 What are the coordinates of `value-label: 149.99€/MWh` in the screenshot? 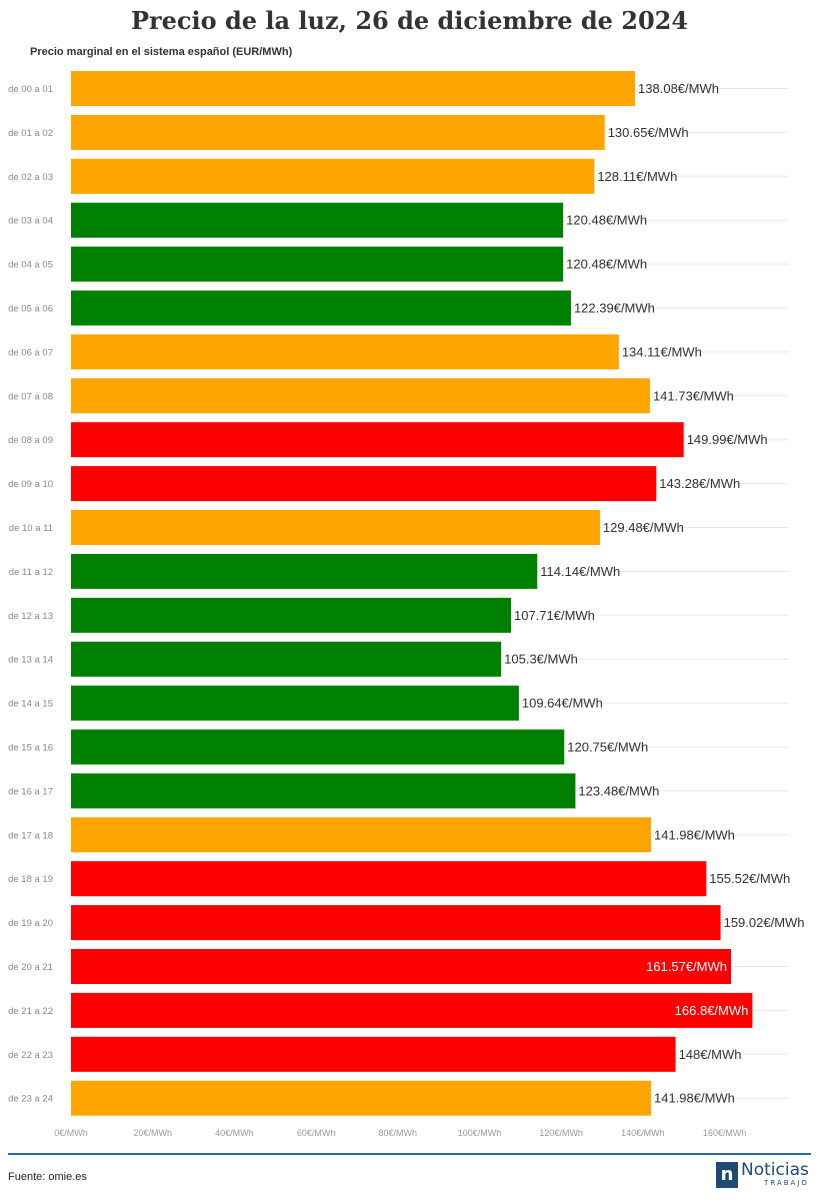 It's located at (727, 439).